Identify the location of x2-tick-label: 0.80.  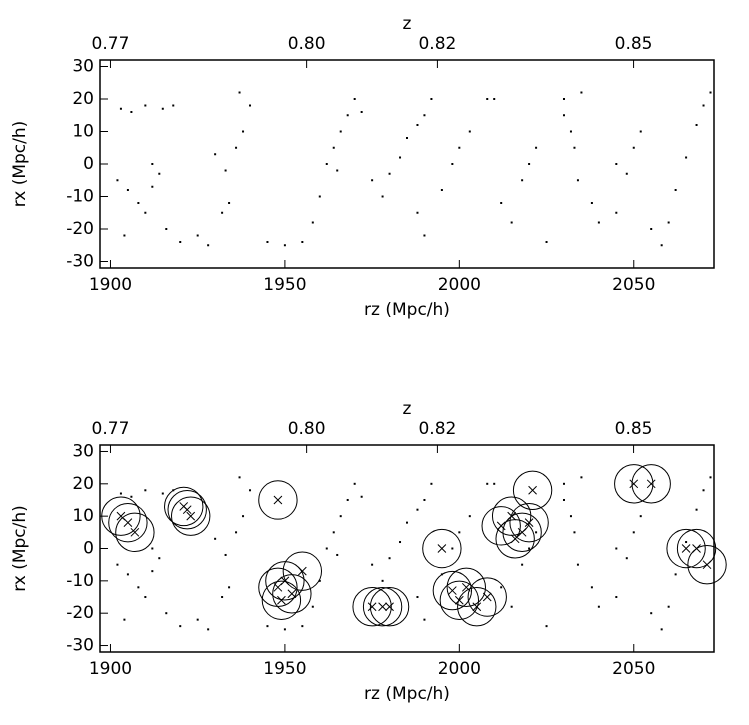
(307, 44).